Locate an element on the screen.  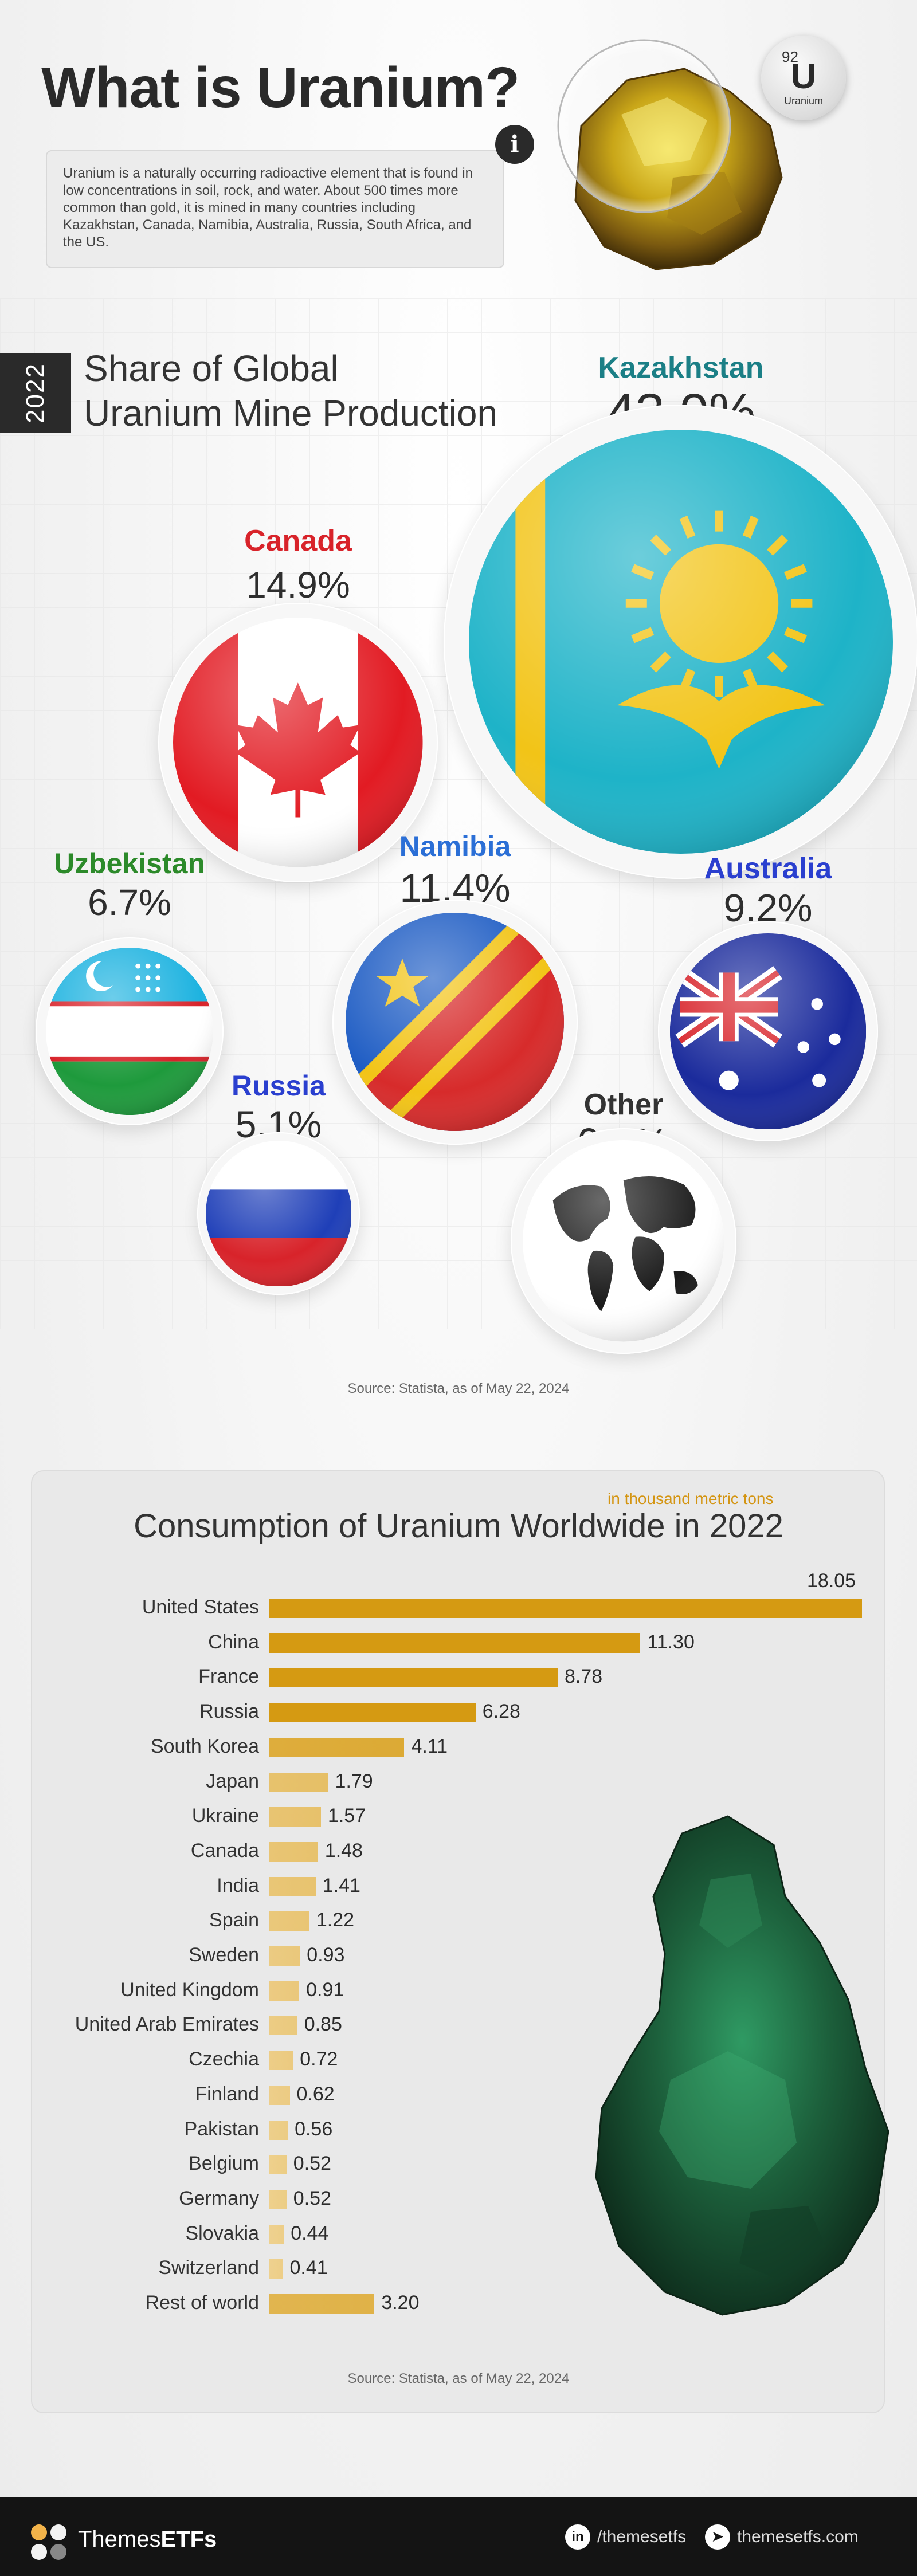
page-title: What is Uranium? is located at coordinates (280, 88).